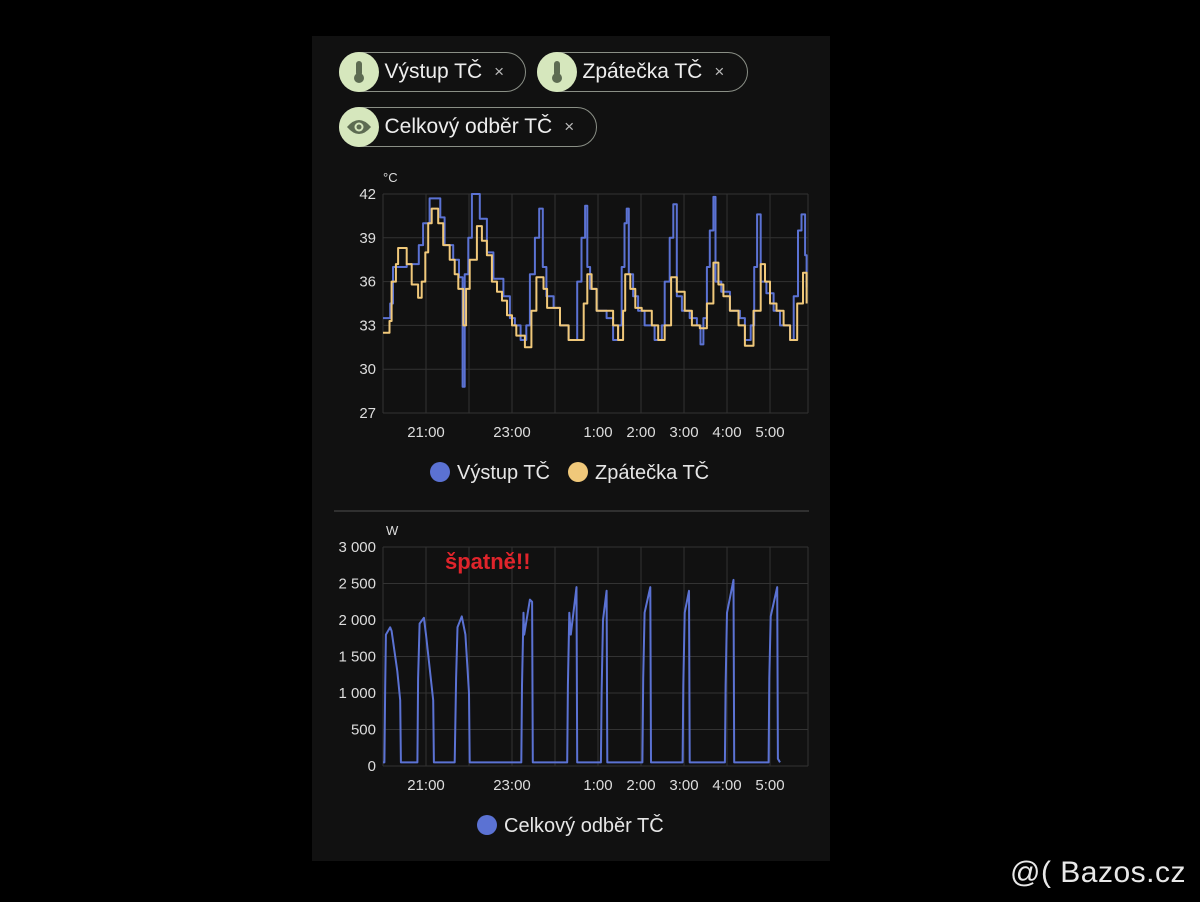 This screenshot has width=1200, height=902. Describe the element at coordinates (584, 825) in the screenshot. I see `legend-label: Celkový odběr TČ` at that location.